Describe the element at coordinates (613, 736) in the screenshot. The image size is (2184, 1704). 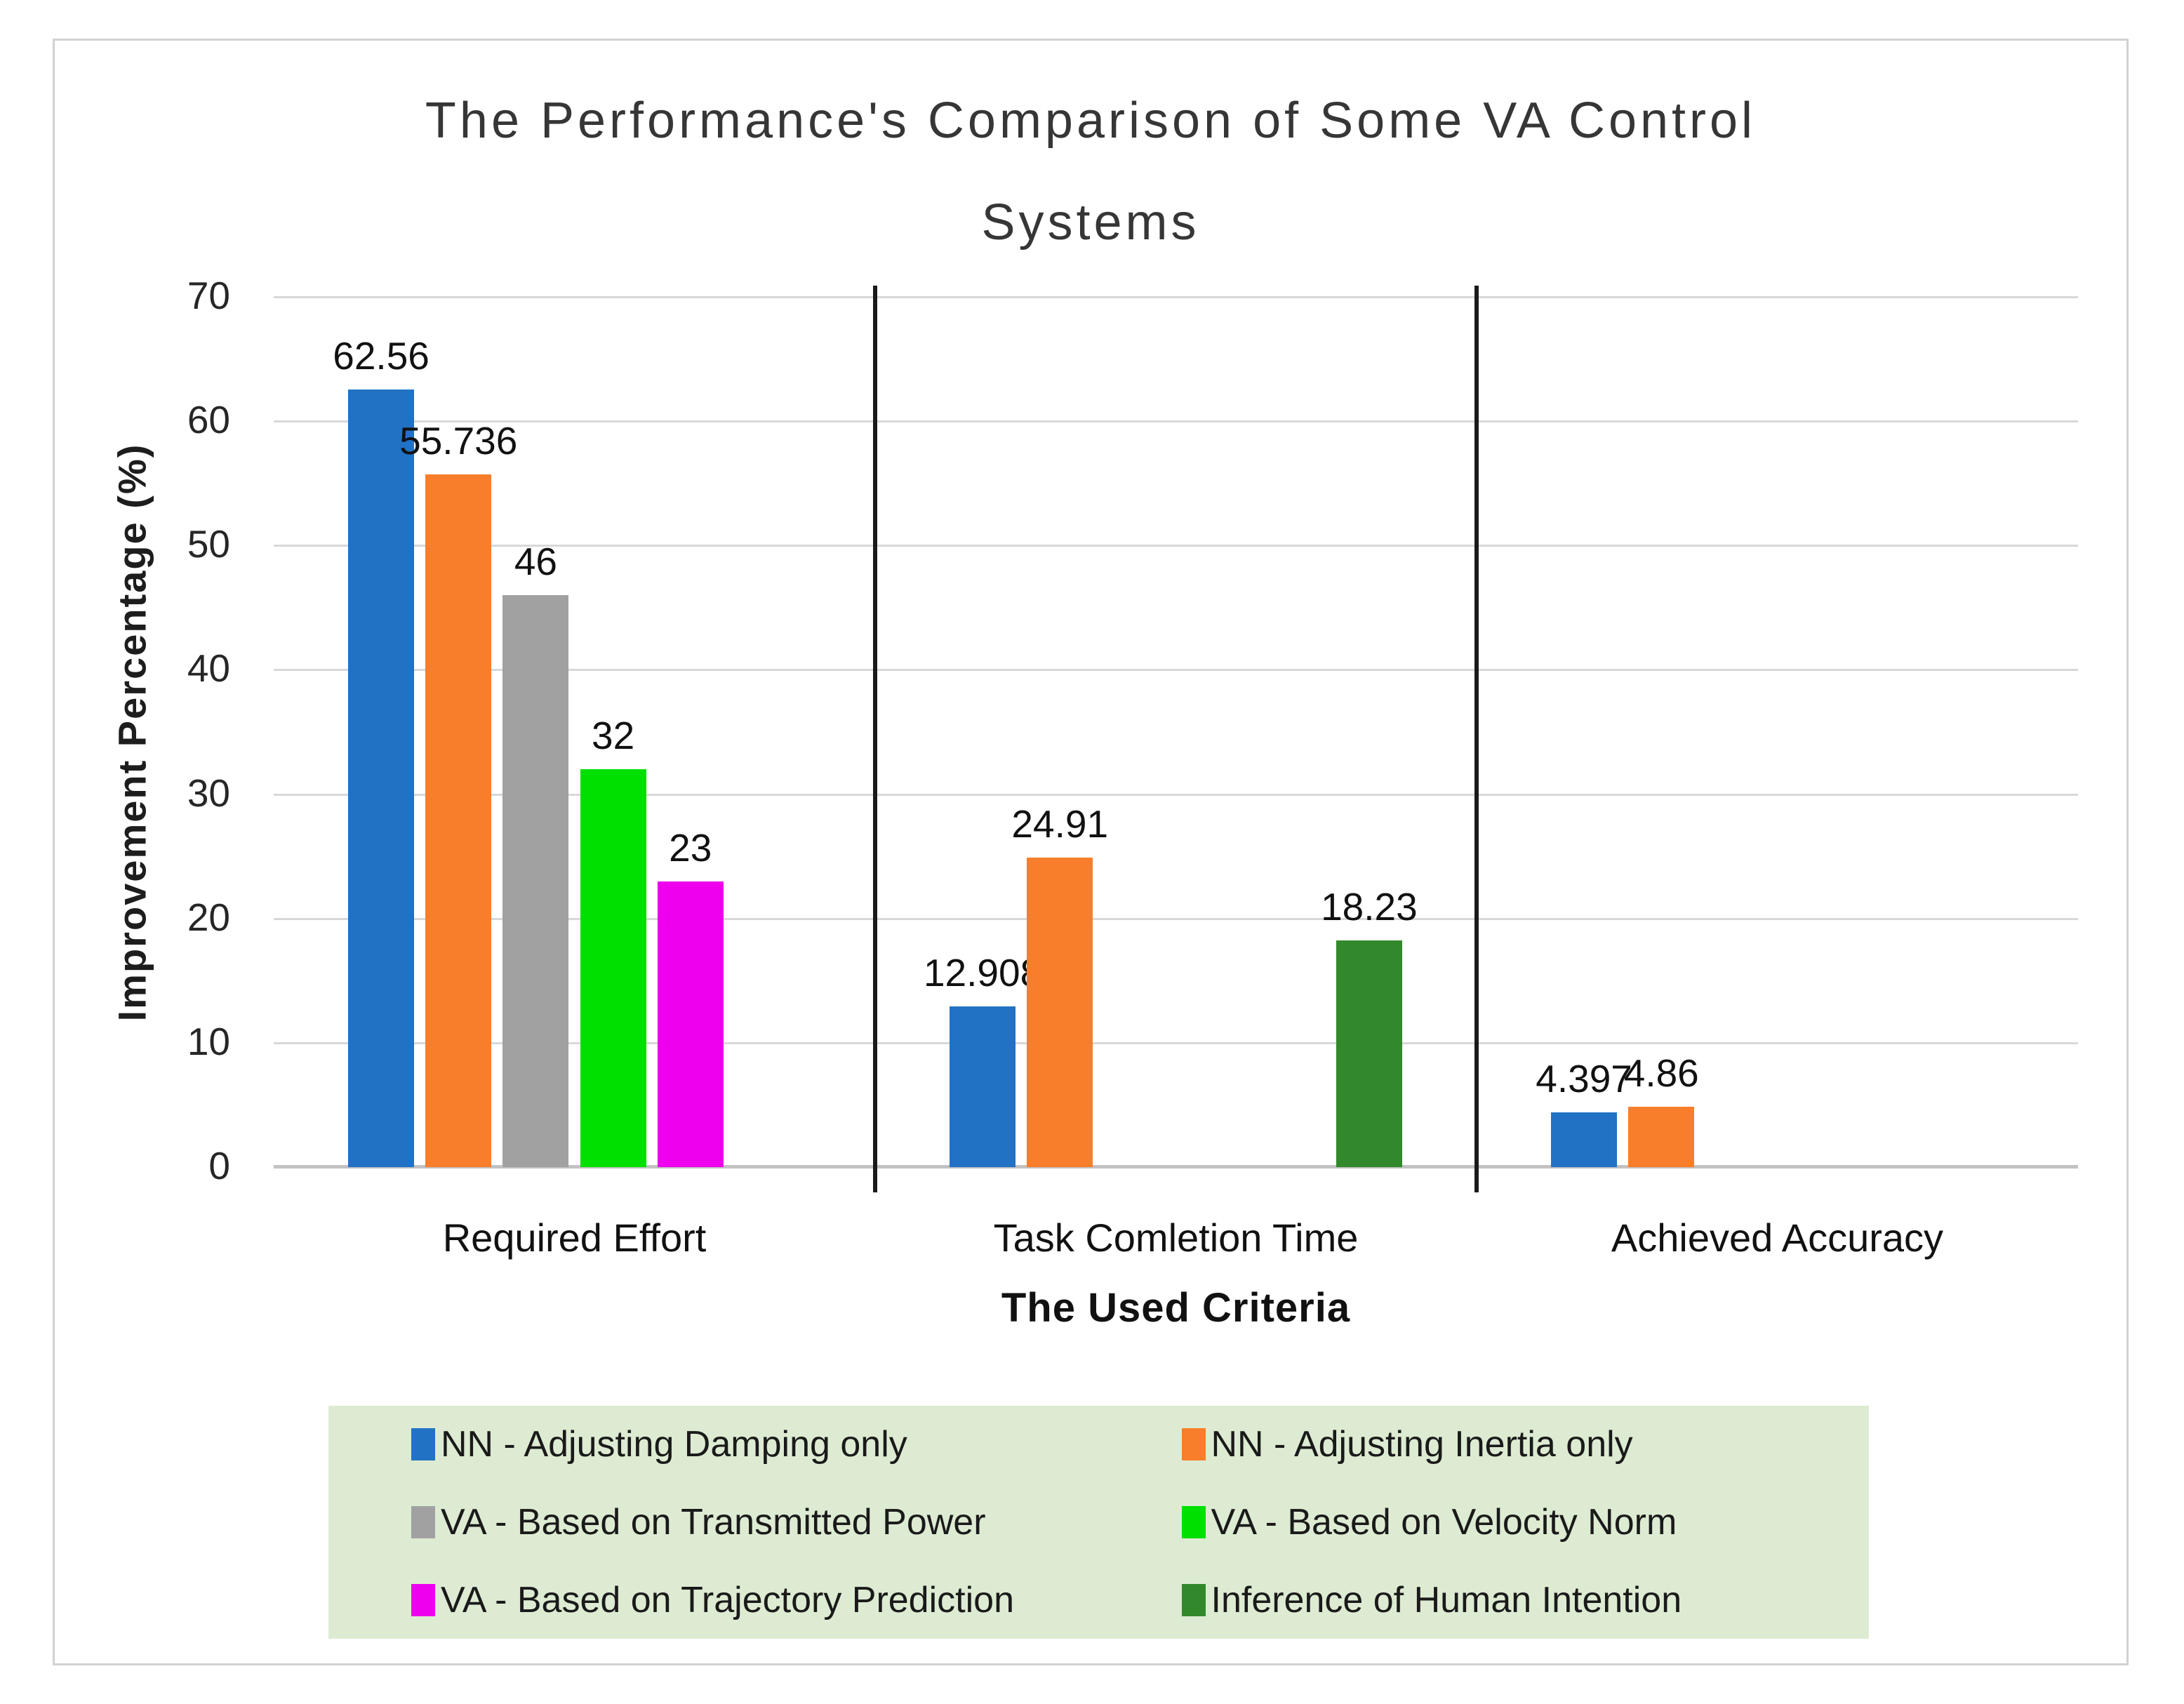
I see `bar-value-label: 32` at that location.